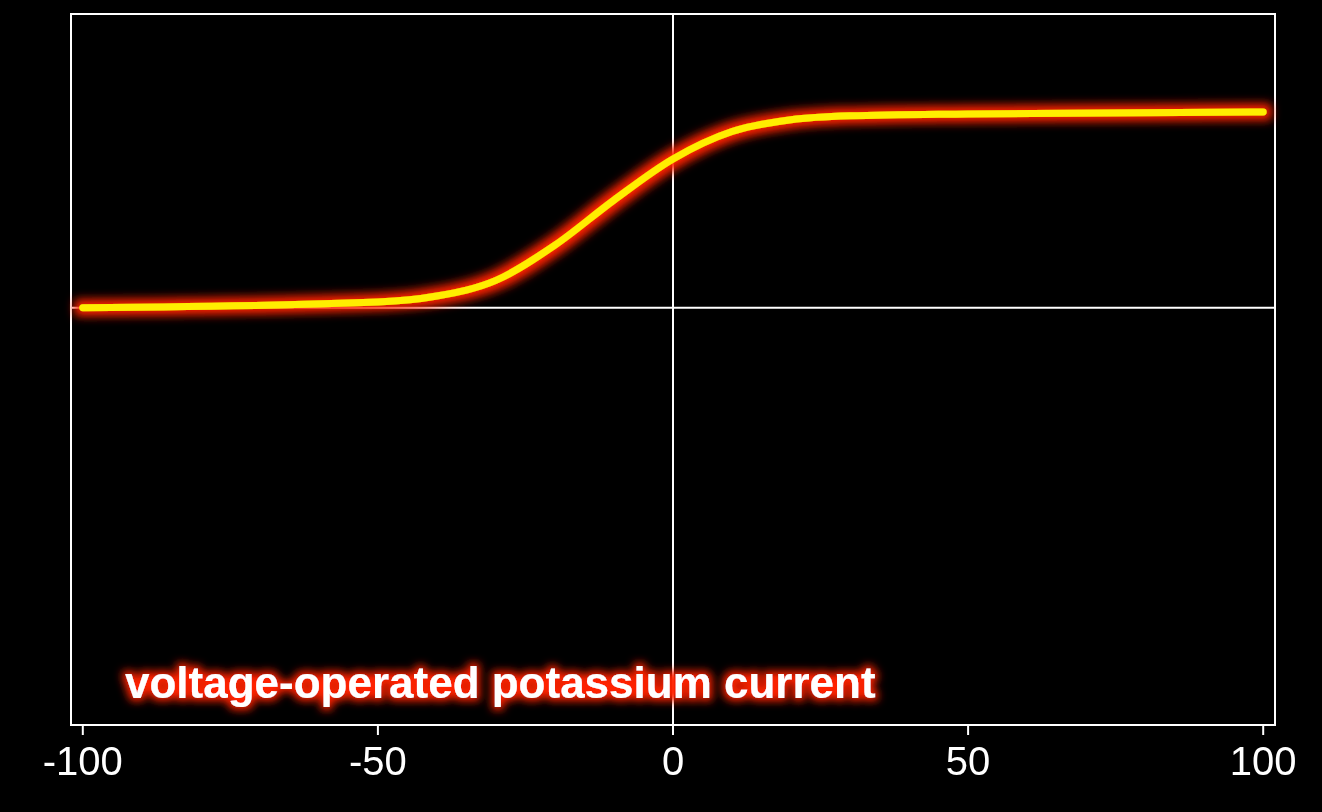 This screenshot has height=812, width=1322. What do you see at coordinates (82, 761) in the screenshot?
I see `x-tick-label: -100` at bounding box center [82, 761].